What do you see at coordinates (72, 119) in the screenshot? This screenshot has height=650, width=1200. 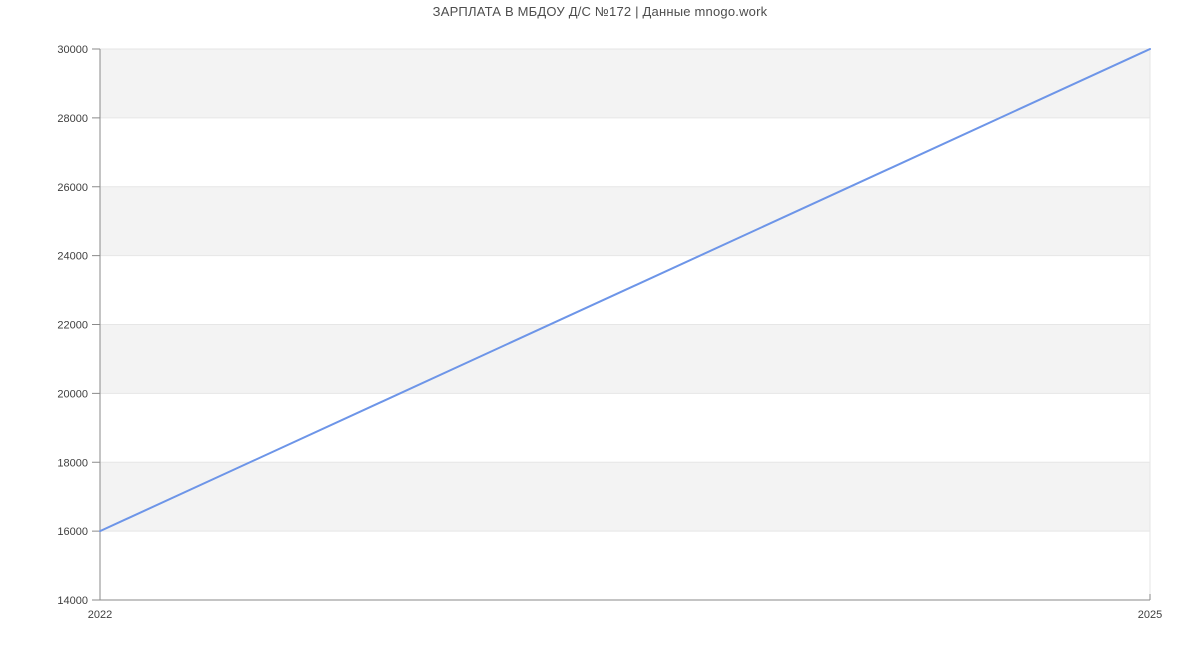 I see `y-tick-label: 28000` at bounding box center [72, 119].